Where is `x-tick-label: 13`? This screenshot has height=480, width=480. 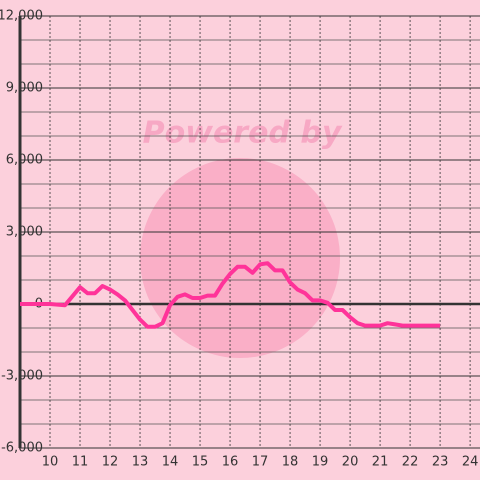 x-tick-label: 13 is located at coordinates (140, 462).